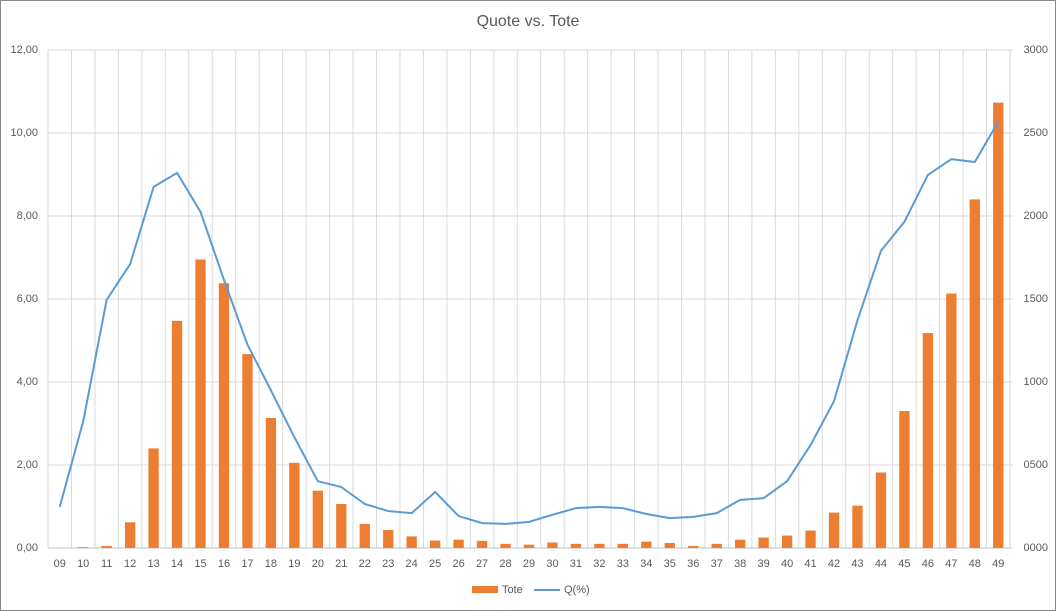  I want to click on y2-tick-label: 0500, so click(1036, 465).